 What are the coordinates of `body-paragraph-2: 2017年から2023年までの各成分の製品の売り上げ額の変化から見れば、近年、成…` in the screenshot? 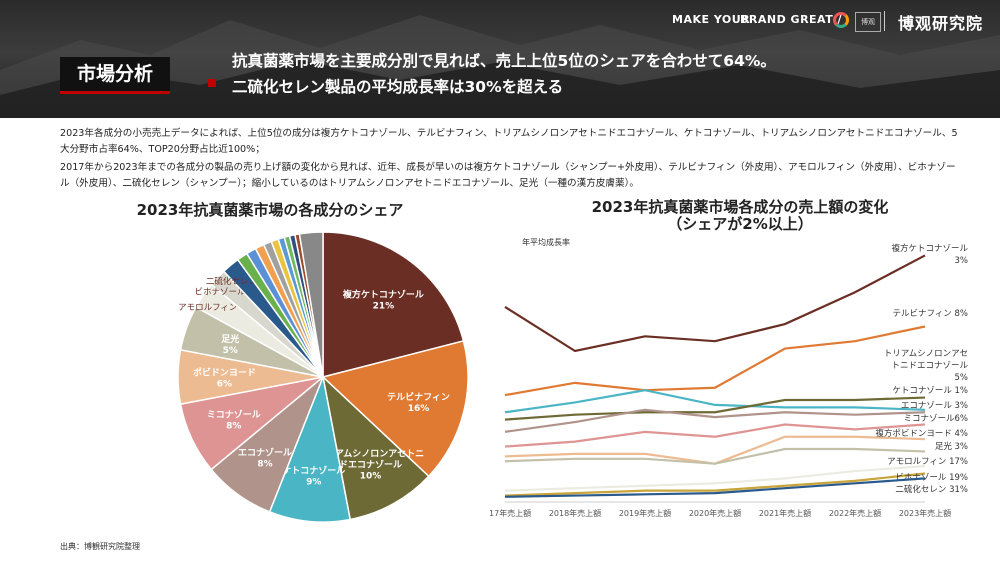 It's located at (508, 175).